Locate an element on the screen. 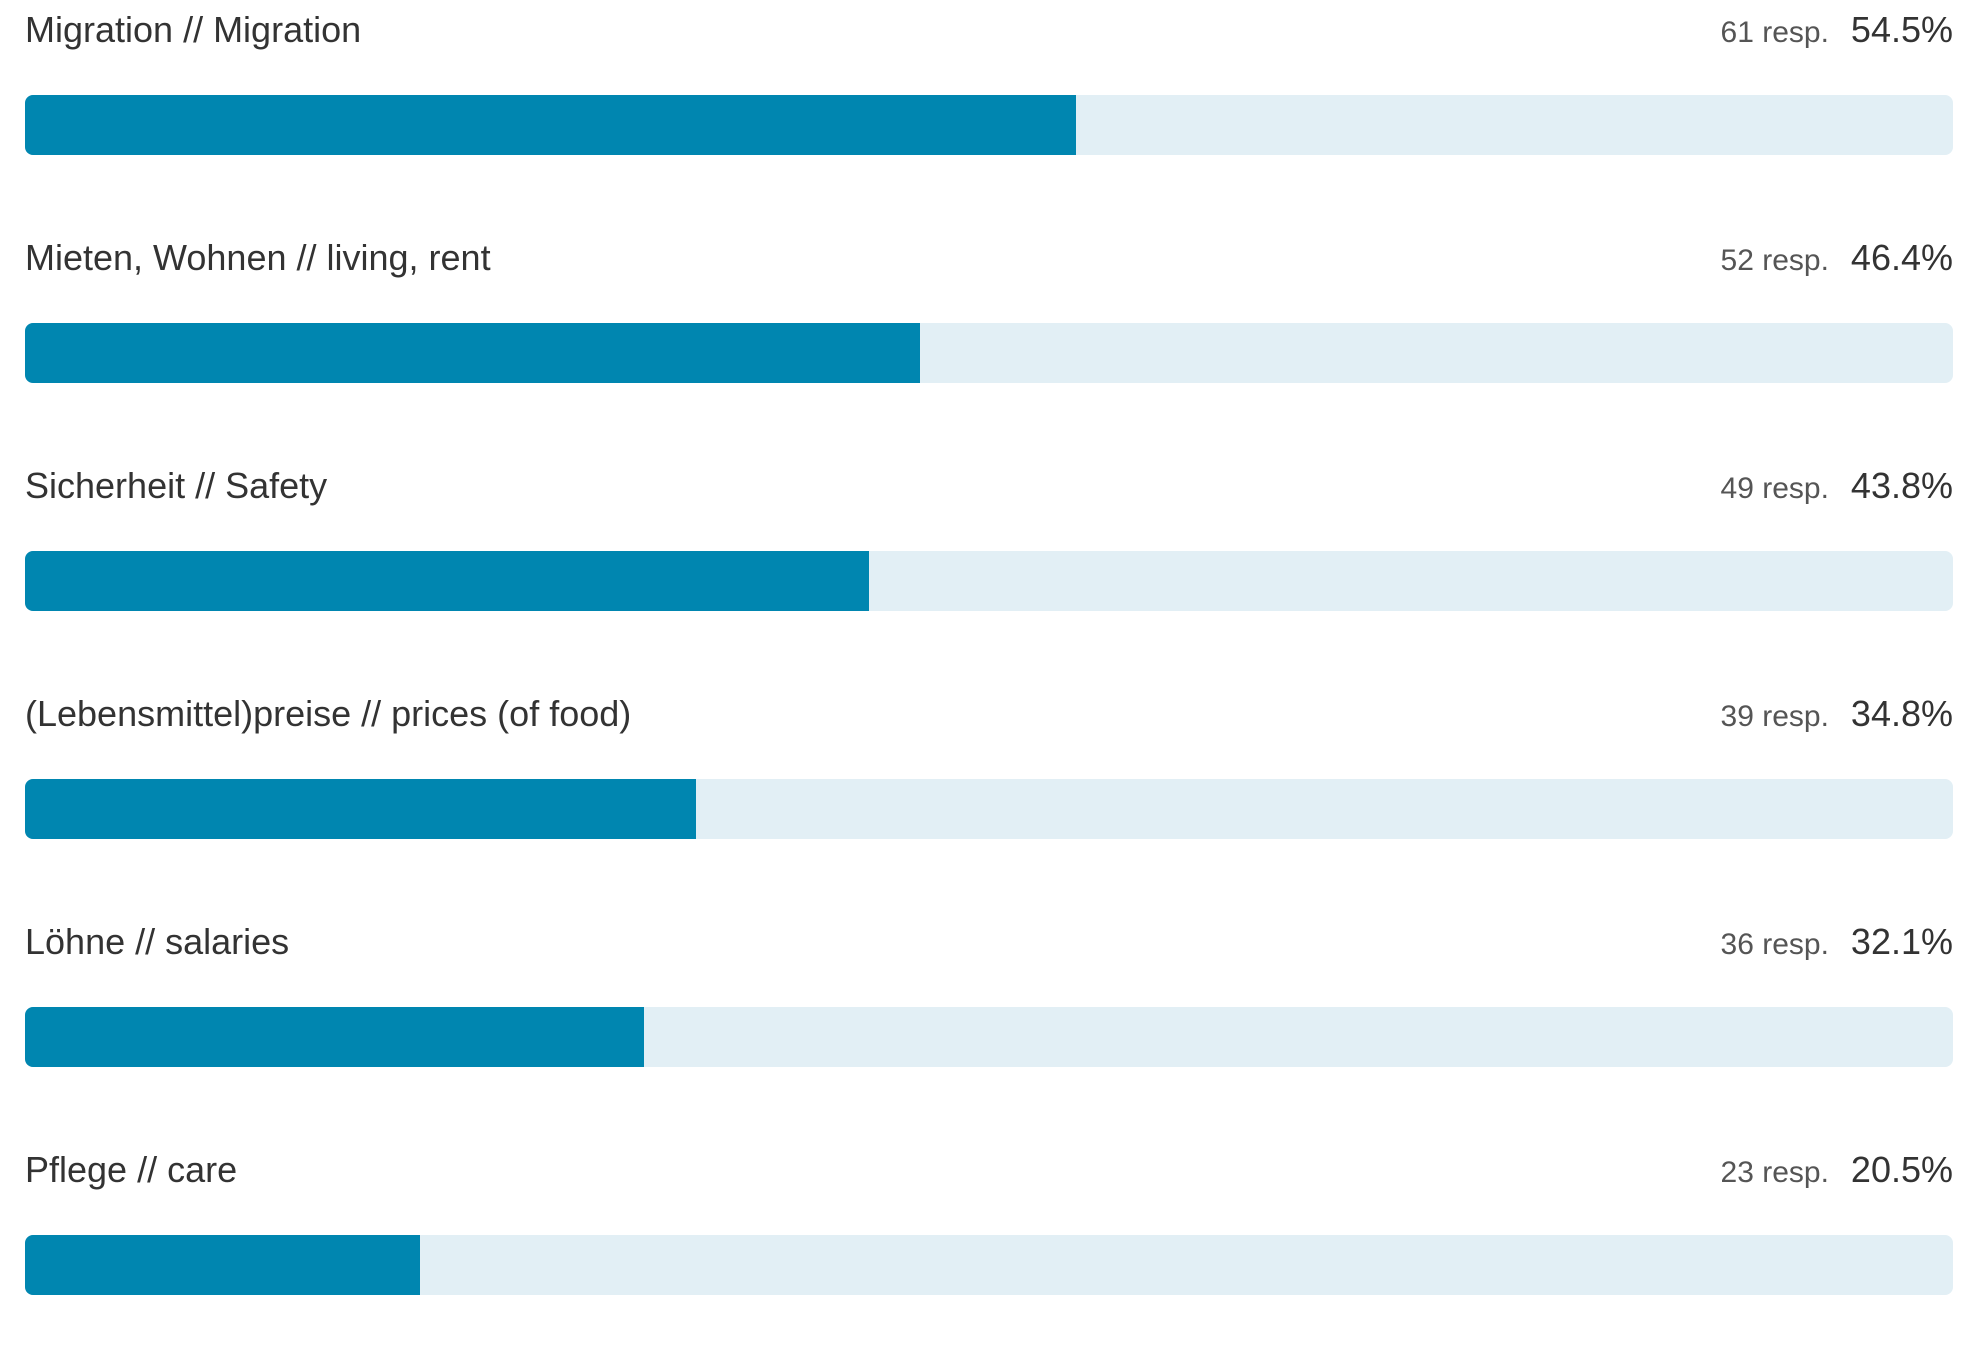  response-count: 39 resp. is located at coordinates (1774, 716).